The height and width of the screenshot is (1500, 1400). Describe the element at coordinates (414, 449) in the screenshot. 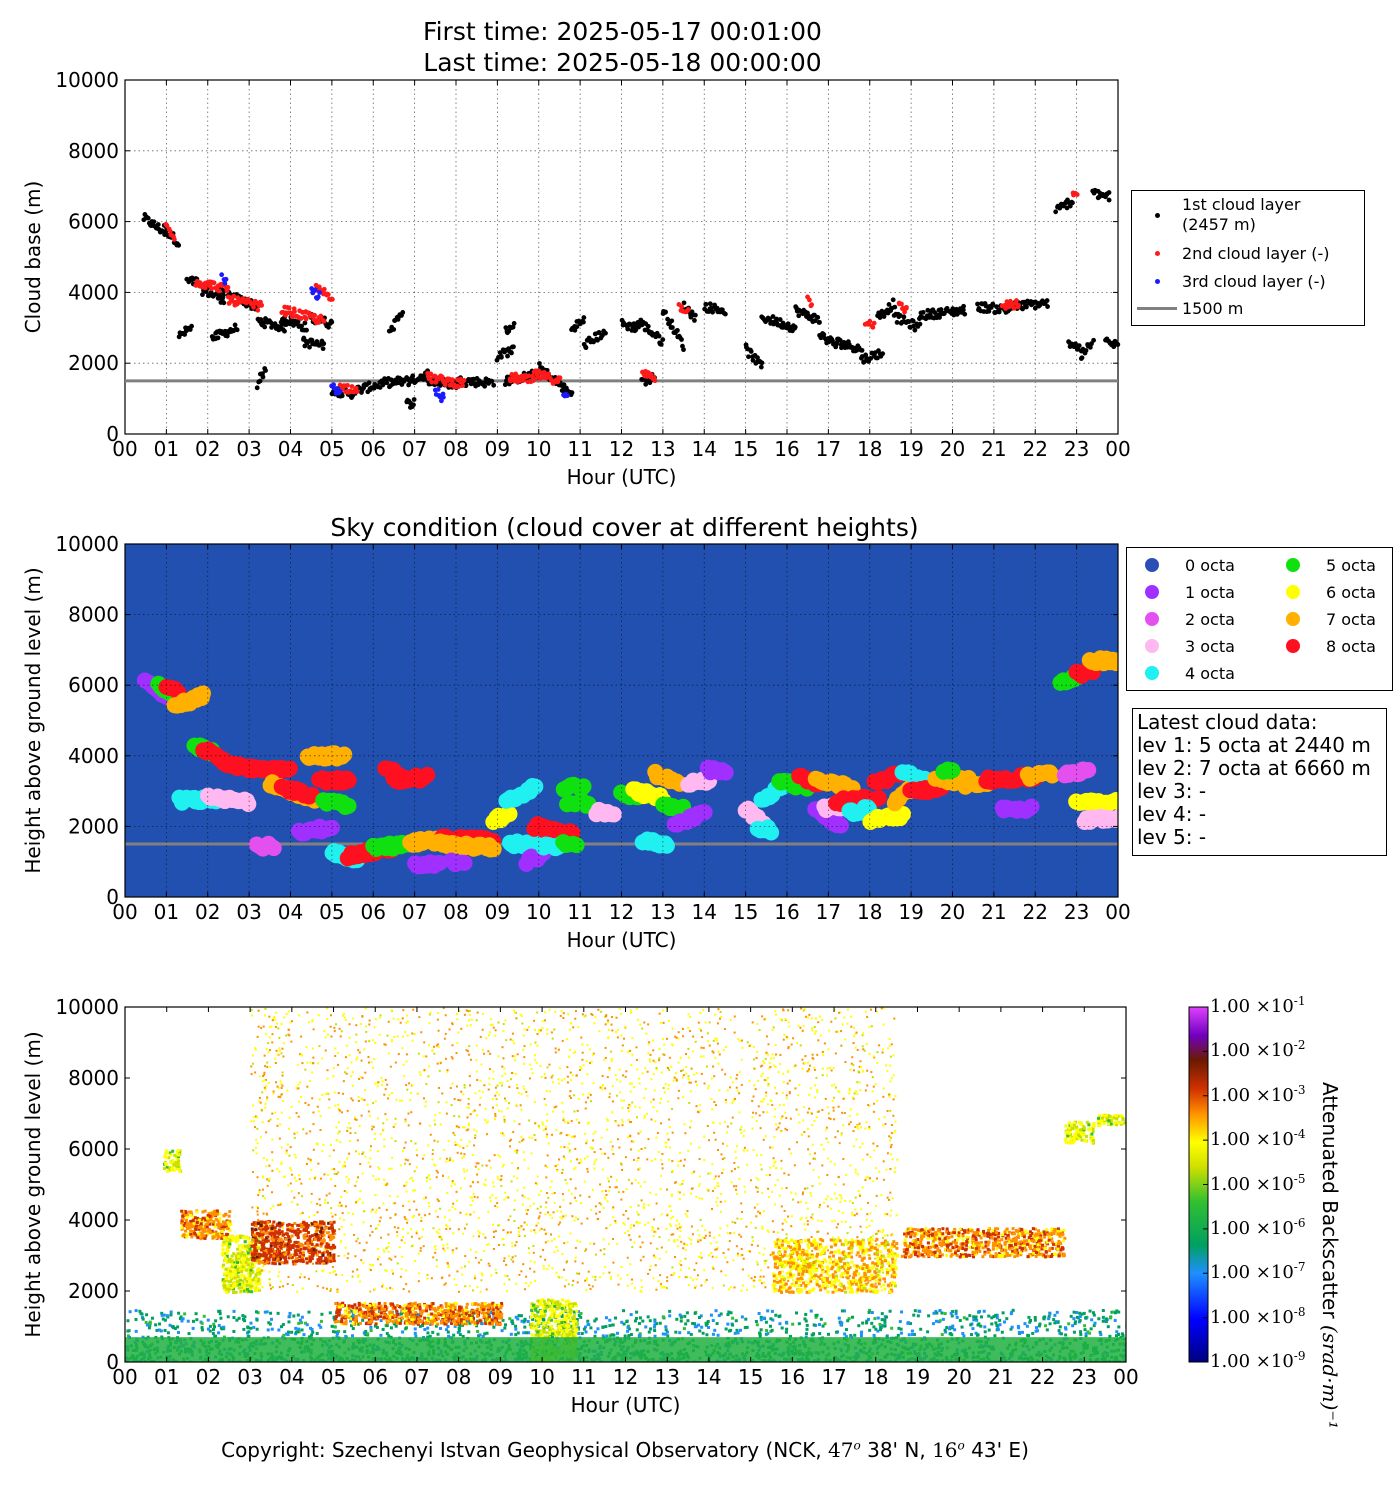

I see `x-tick-label: 07` at that location.